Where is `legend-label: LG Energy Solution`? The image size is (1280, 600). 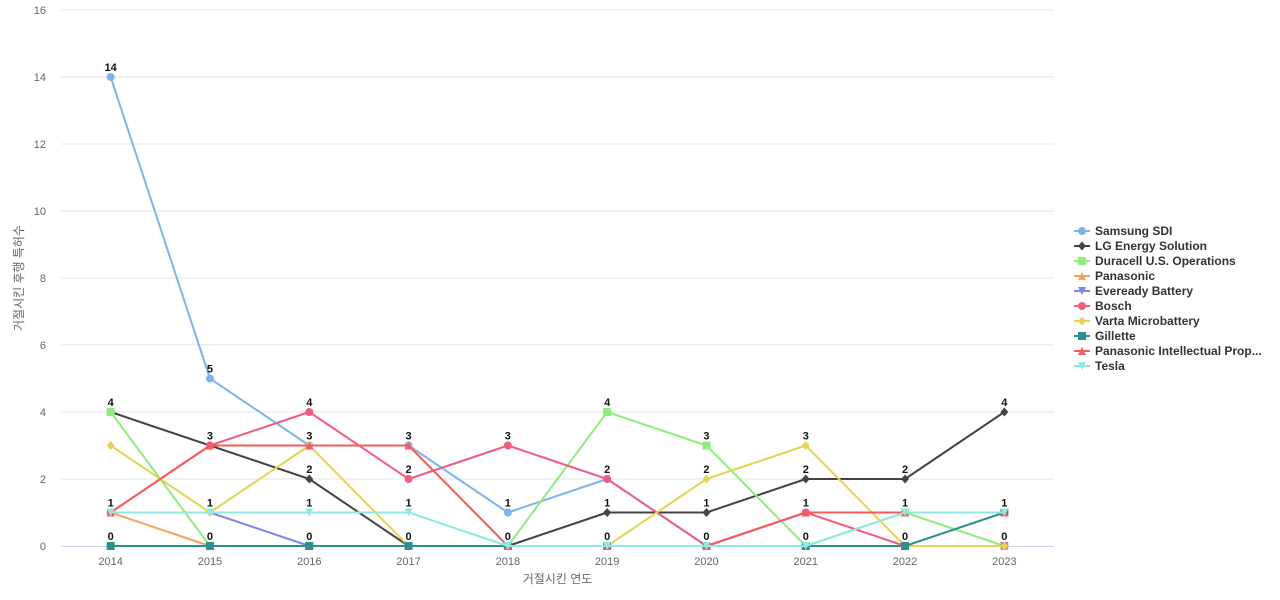
legend-label: LG Energy Solution is located at coordinates (1151, 246).